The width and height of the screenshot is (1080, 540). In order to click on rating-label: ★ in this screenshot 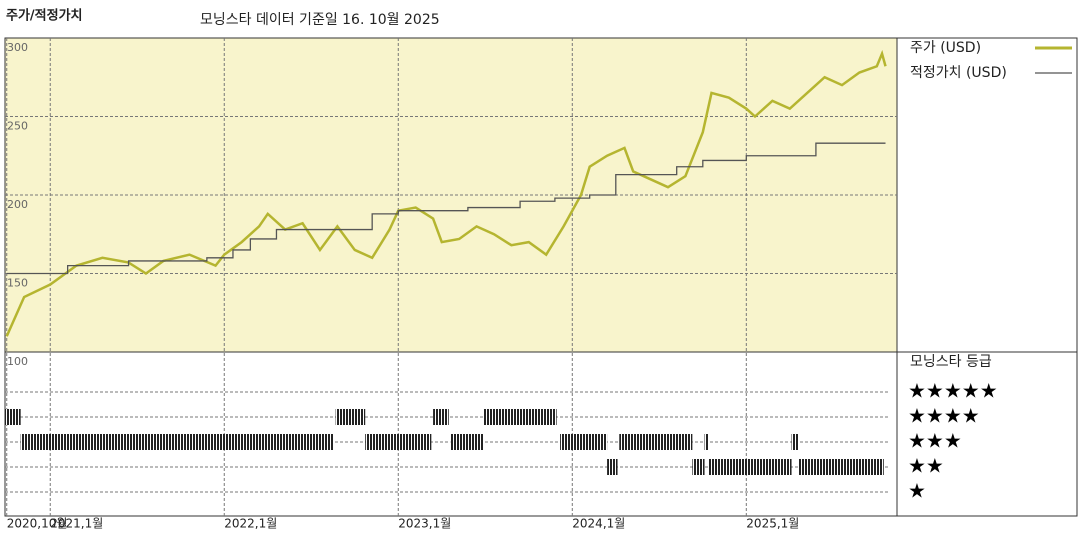, I will do `click(917, 491)`.